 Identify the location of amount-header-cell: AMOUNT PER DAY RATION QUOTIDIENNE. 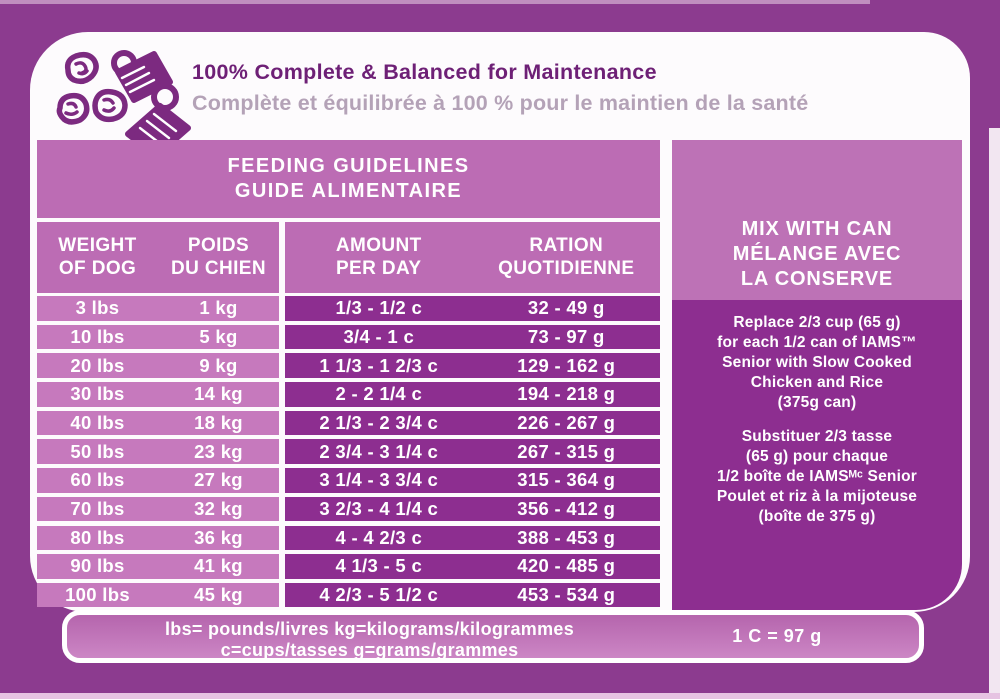
(472, 257).